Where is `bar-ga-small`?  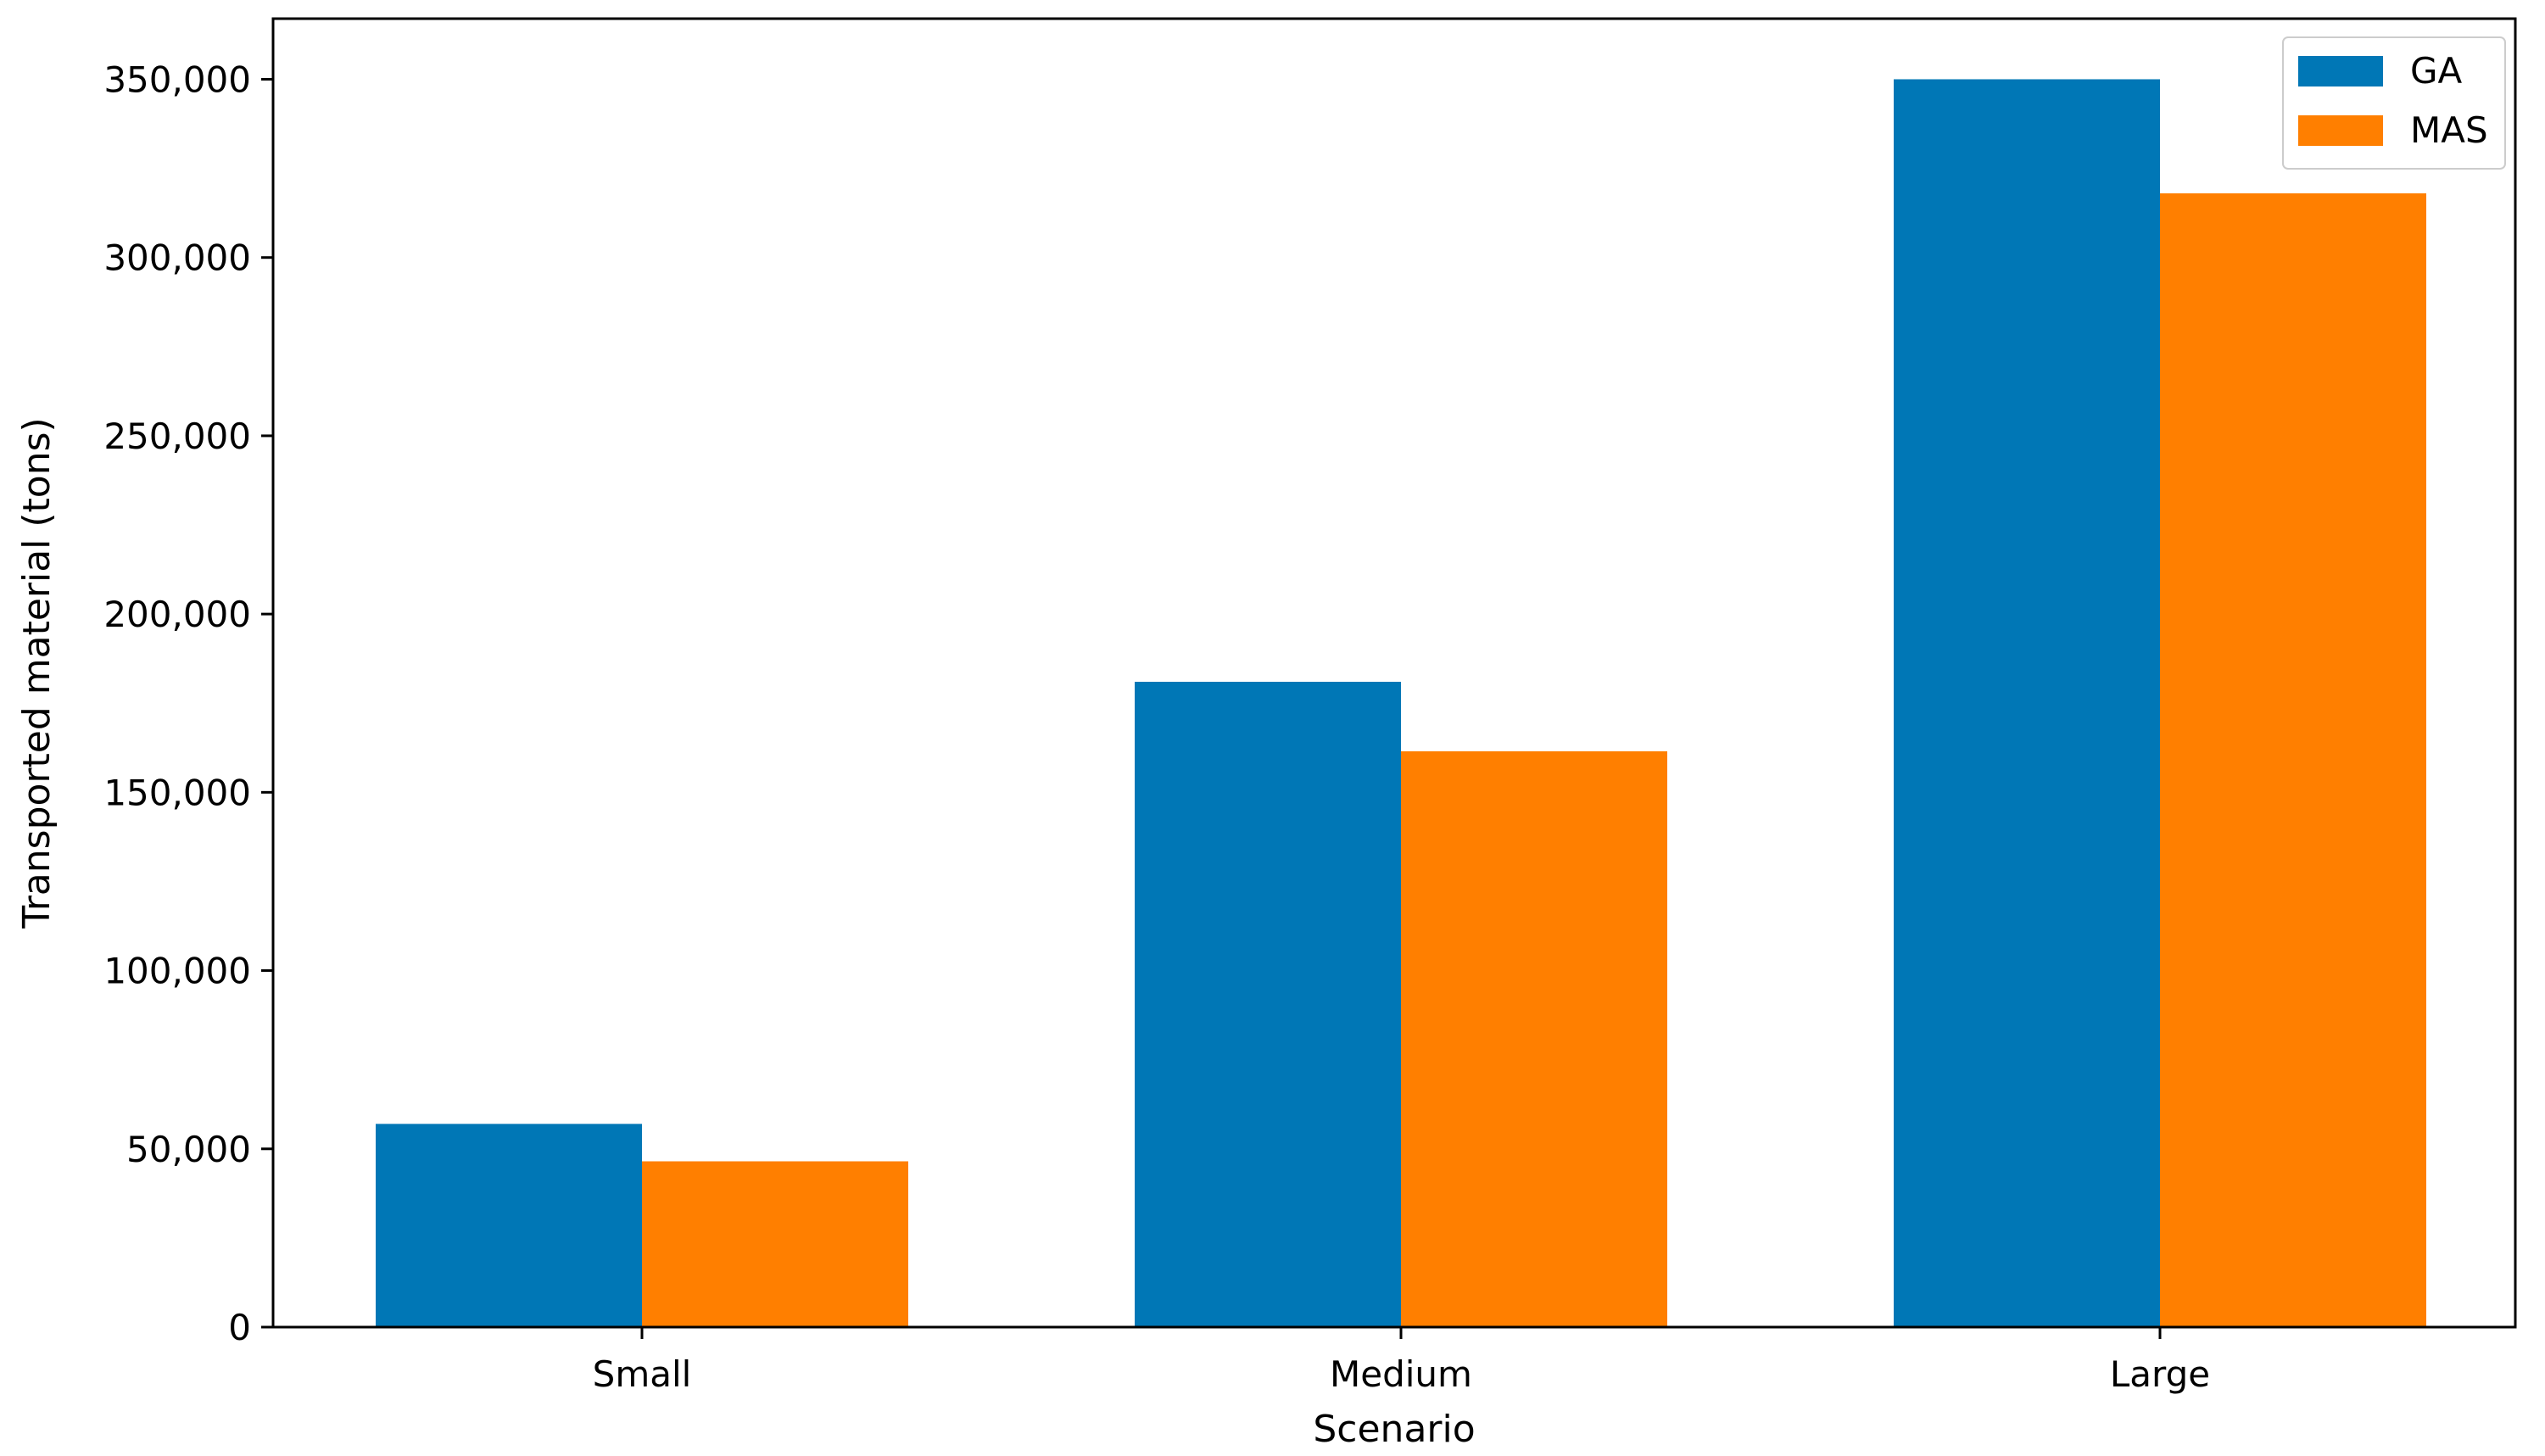
bar-ga-small is located at coordinates (509, 1225).